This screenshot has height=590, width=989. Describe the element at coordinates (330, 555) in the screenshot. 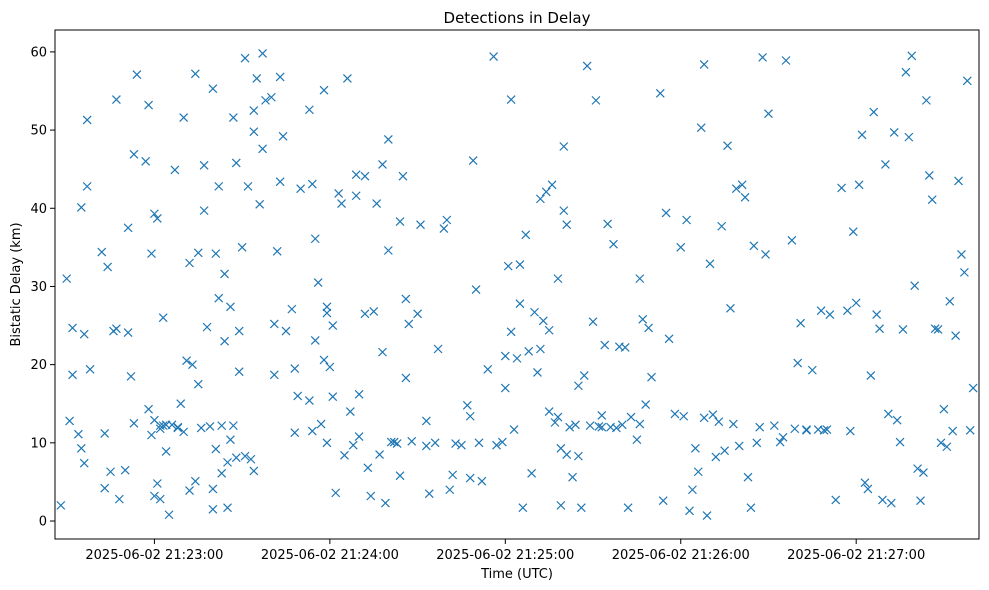

I see `x-tick-label: 2025-06-02 21:24:00` at that location.